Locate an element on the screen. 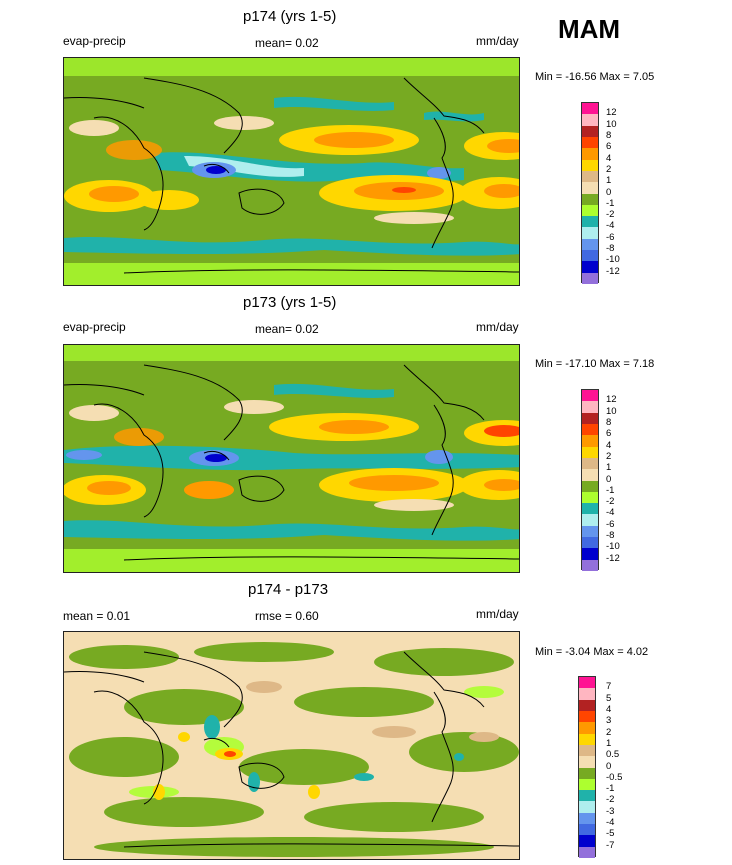  panel1-units: mm/day is located at coordinates (497, 41).